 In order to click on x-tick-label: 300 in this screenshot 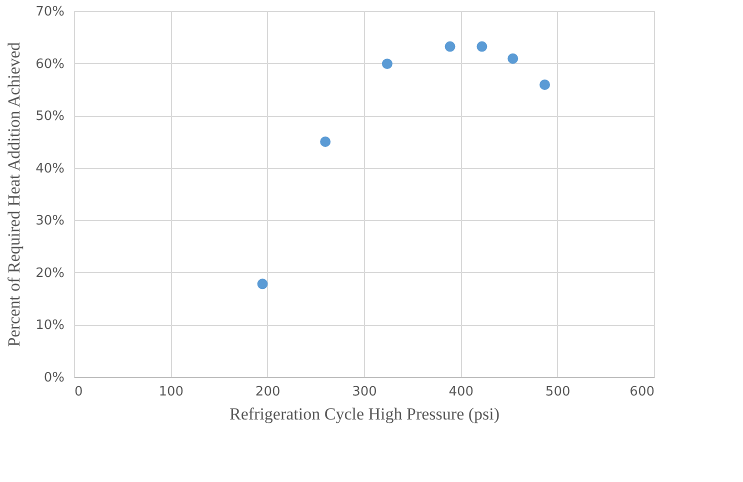, I will do `click(364, 392)`.